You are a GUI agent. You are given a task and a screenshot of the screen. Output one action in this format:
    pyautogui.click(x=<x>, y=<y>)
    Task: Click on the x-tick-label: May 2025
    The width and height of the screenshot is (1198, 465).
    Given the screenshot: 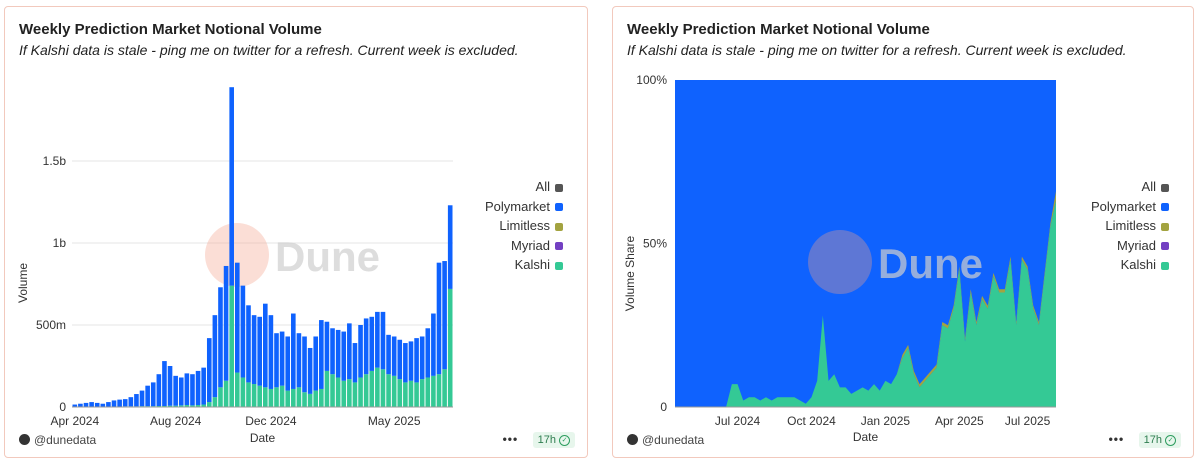 What is the action you would take?
    pyautogui.click(x=394, y=421)
    